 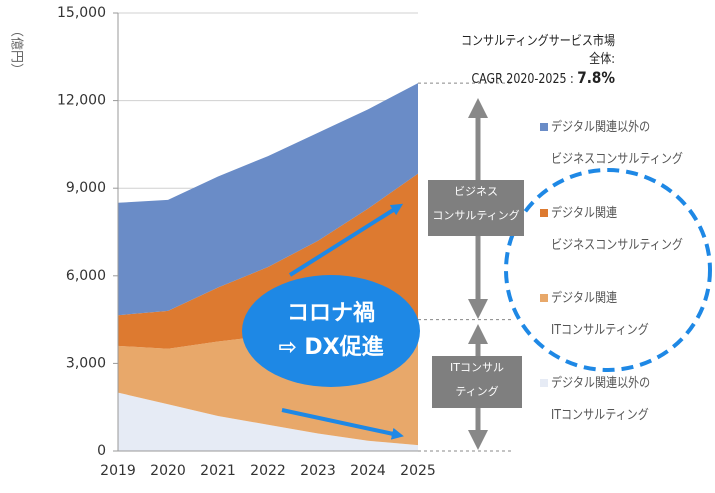 I want to click on x-tick-label: 2023, so click(x=318, y=471).